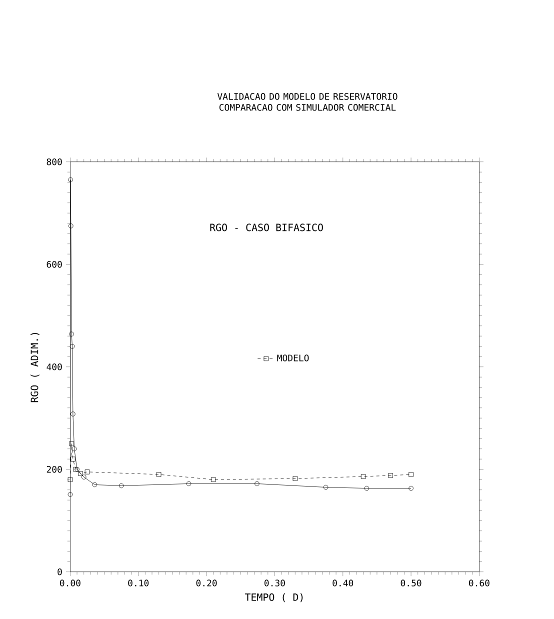 The width and height of the screenshot is (554, 619). I want to click on x-tick-label: 0.50, so click(411, 583).